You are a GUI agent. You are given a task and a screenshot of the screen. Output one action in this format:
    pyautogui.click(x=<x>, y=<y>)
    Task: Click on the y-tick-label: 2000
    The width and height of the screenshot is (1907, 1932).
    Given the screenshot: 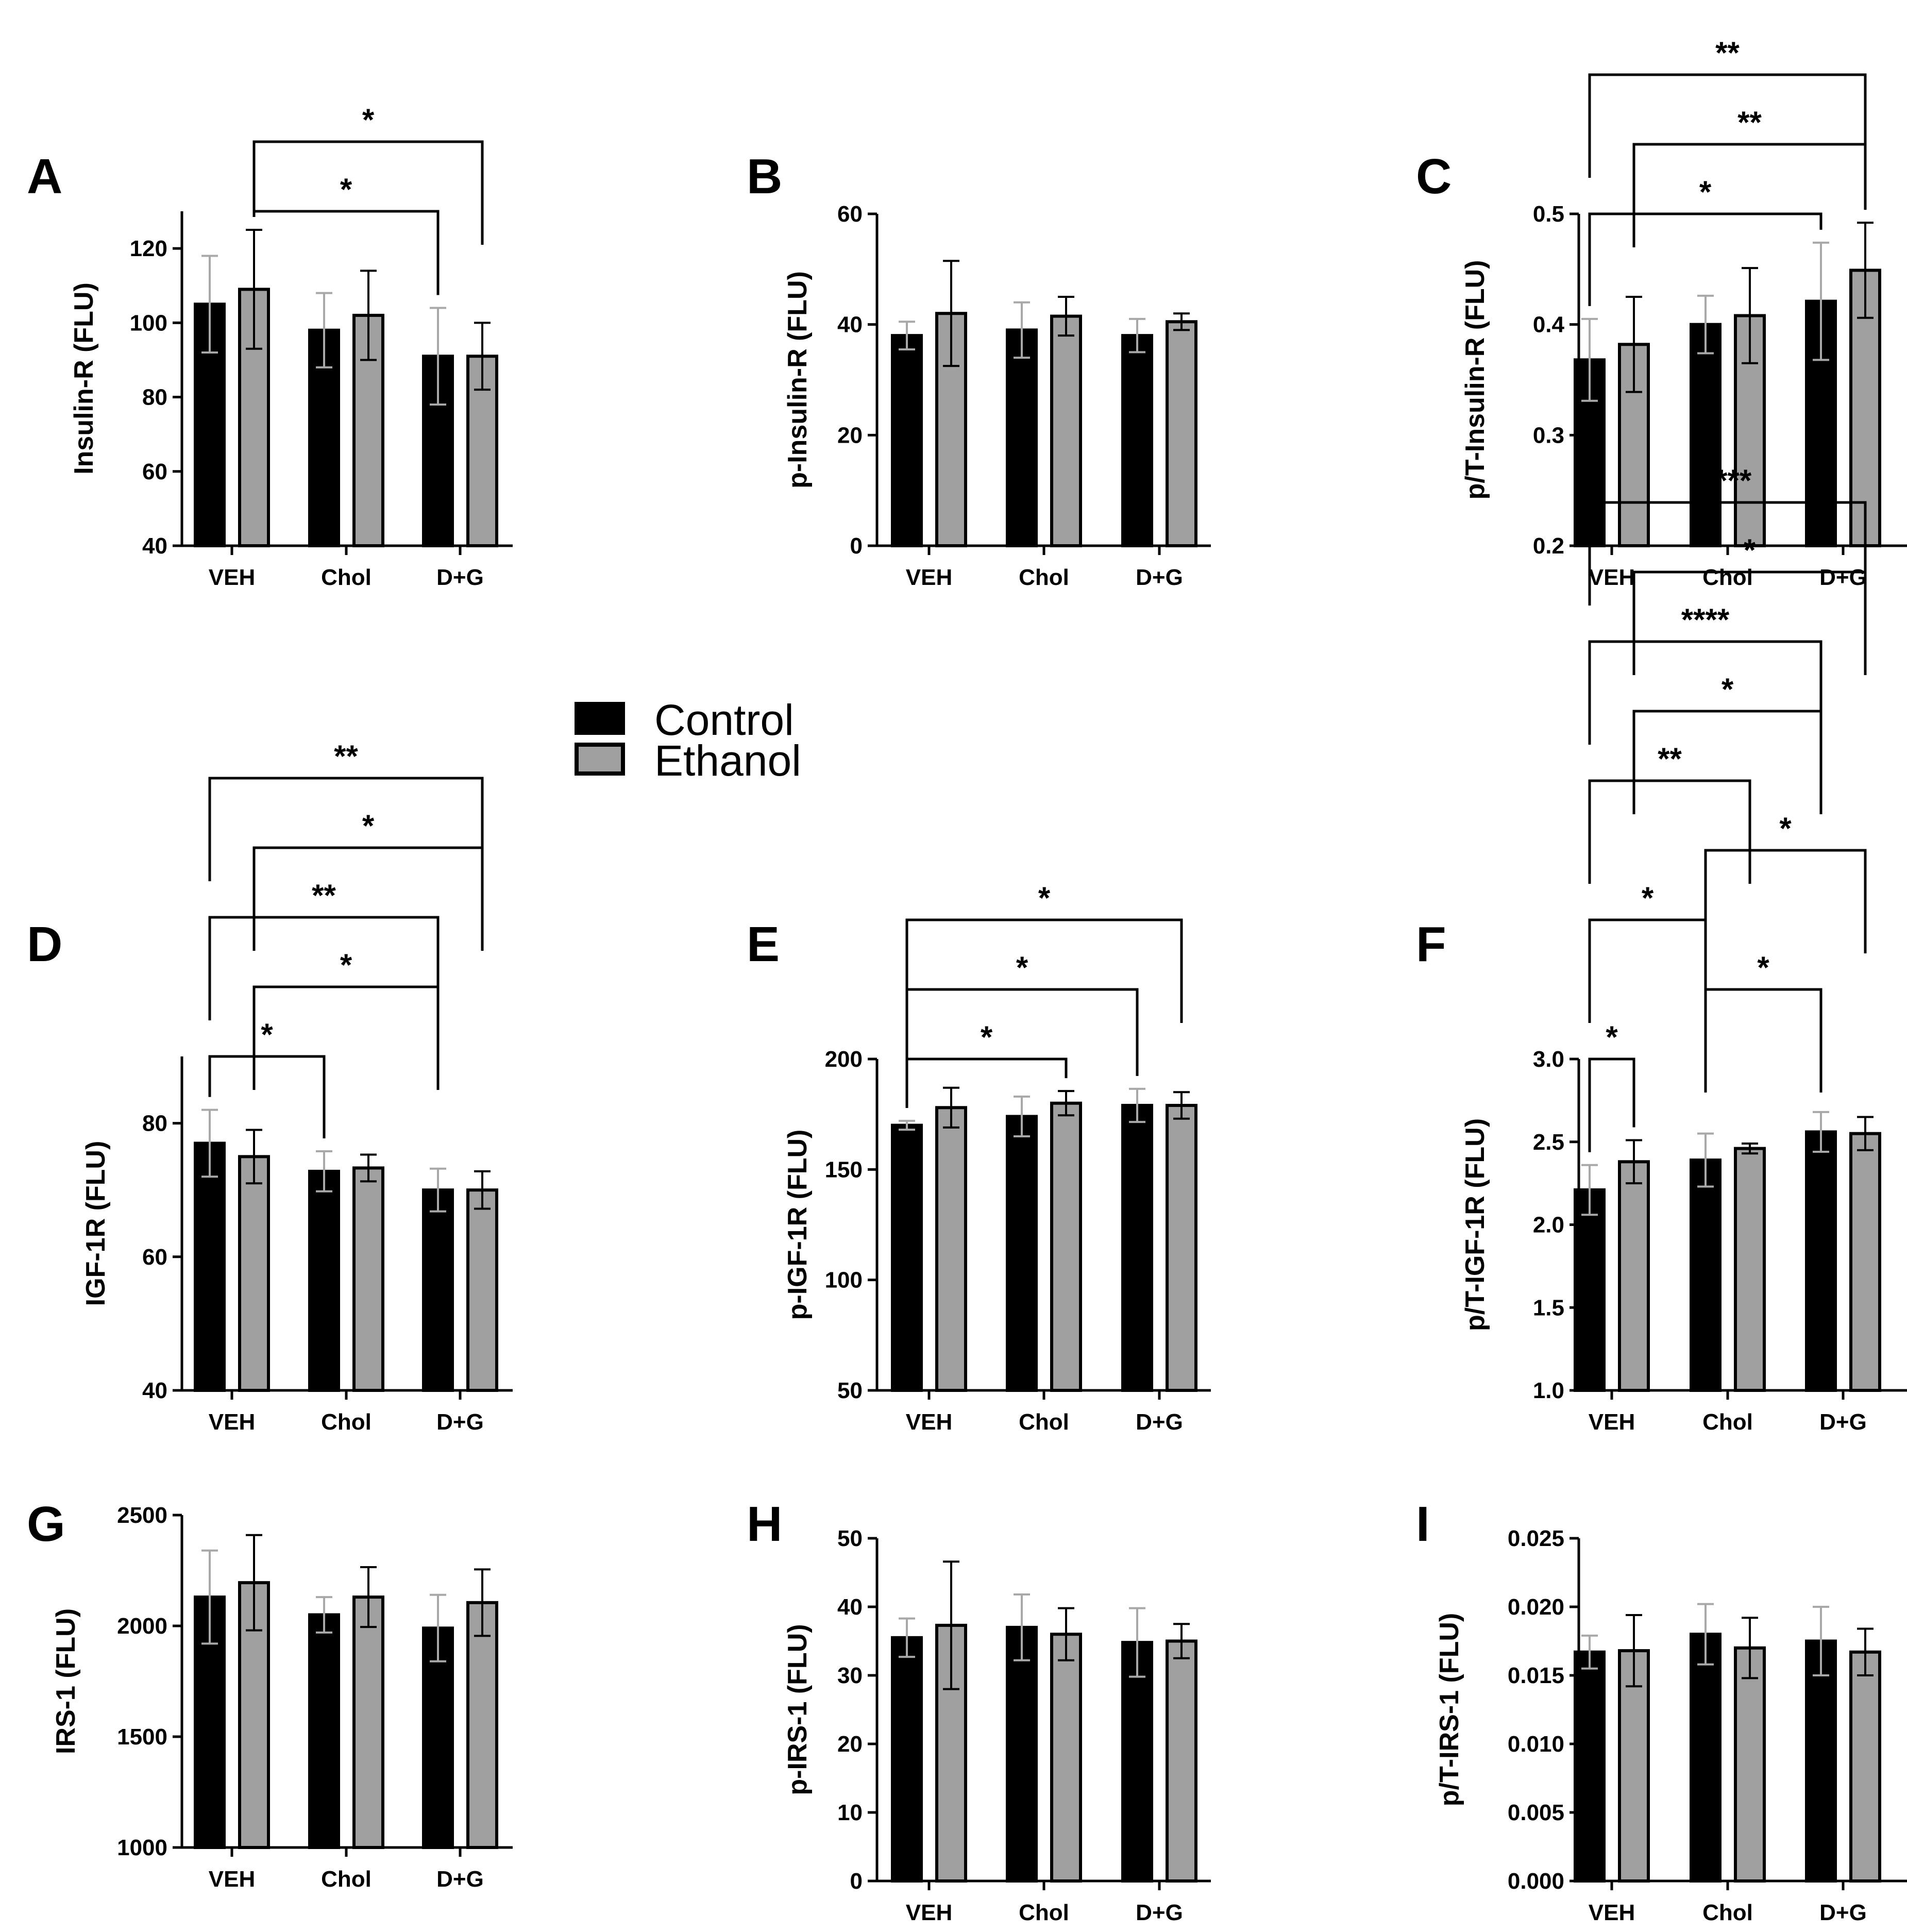 What is the action you would take?
    pyautogui.click(x=142, y=1626)
    